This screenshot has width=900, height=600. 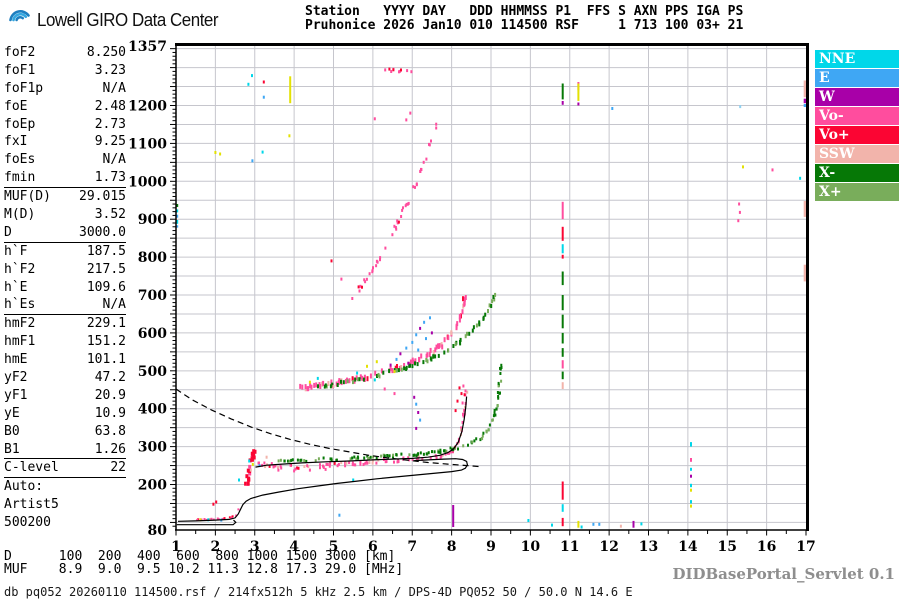 I want to click on y-tick-label: 1200, so click(x=147, y=107).